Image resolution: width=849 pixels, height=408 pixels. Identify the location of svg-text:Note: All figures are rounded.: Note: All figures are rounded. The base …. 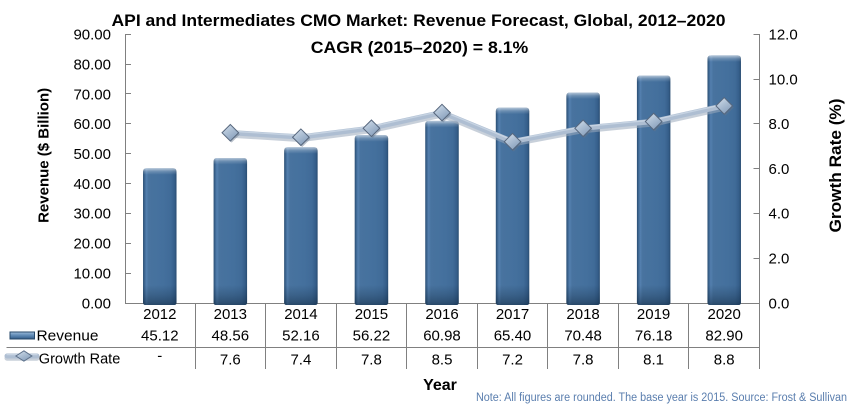
(661, 398).